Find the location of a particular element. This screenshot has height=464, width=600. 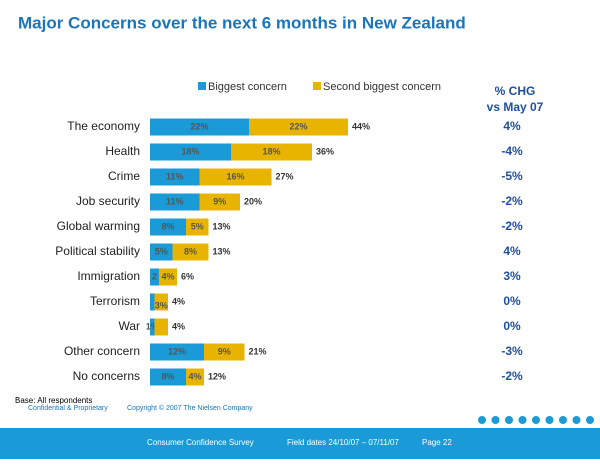

copyright: Copyright © 2007 The Nielsen Company is located at coordinates (190, 408).